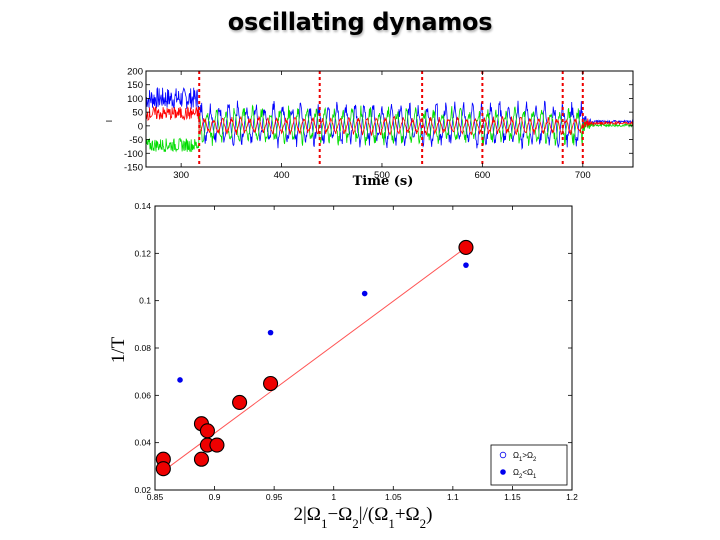 Image resolution: width=720 pixels, height=540 pixels. Describe the element at coordinates (136, 140) in the screenshot. I see `y-tick-label: -50` at that location.